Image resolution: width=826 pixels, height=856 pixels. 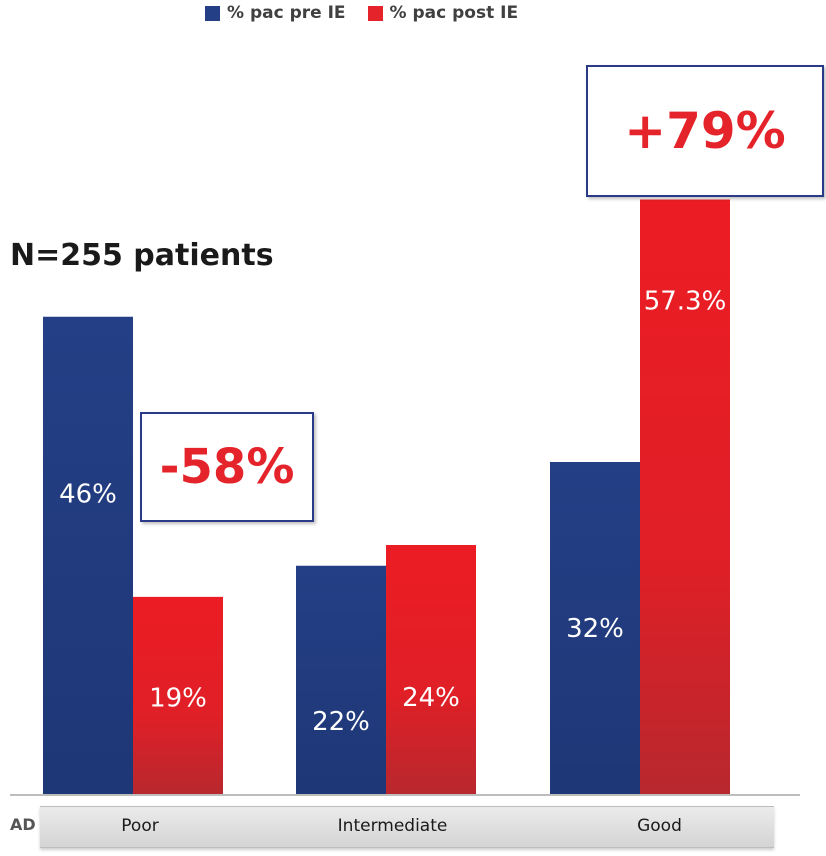 What do you see at coordinates (341, 722) in the screenshot?
I see `bar-value-label-intermediate-pre: 22%` at bounding box center [341, 722].